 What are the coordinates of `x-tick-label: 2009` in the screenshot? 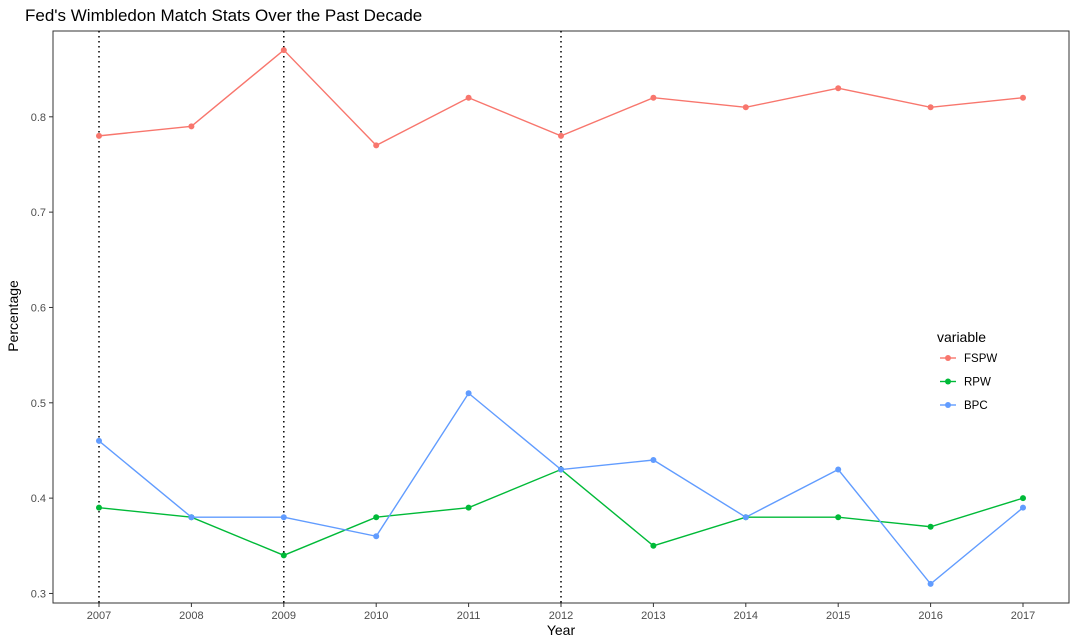 It's located at (284, 616).